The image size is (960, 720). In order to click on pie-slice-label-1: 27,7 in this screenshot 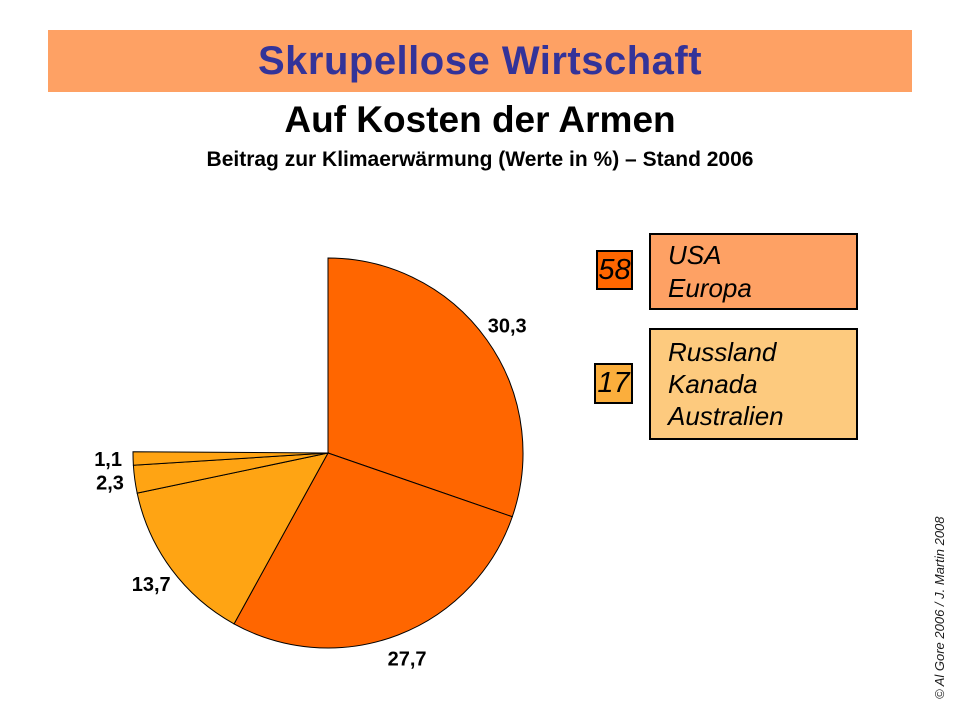, I will do `click(407, 659)`.